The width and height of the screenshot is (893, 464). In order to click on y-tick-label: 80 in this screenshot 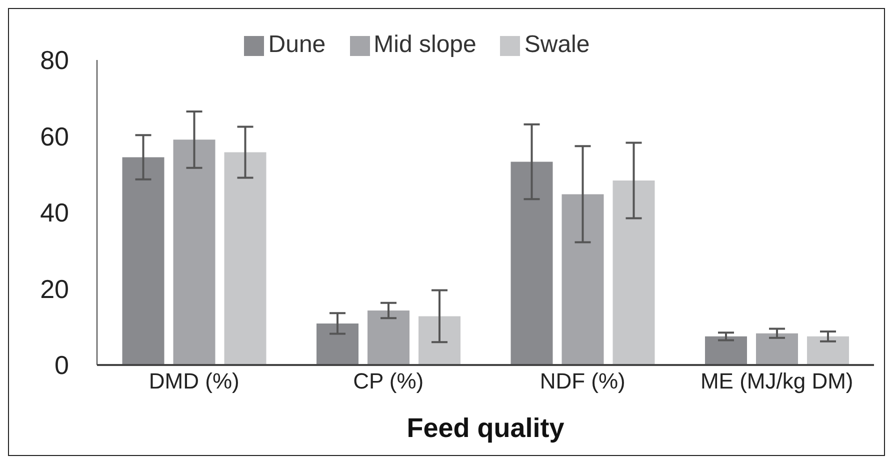, I will do `click(54, 60)`.